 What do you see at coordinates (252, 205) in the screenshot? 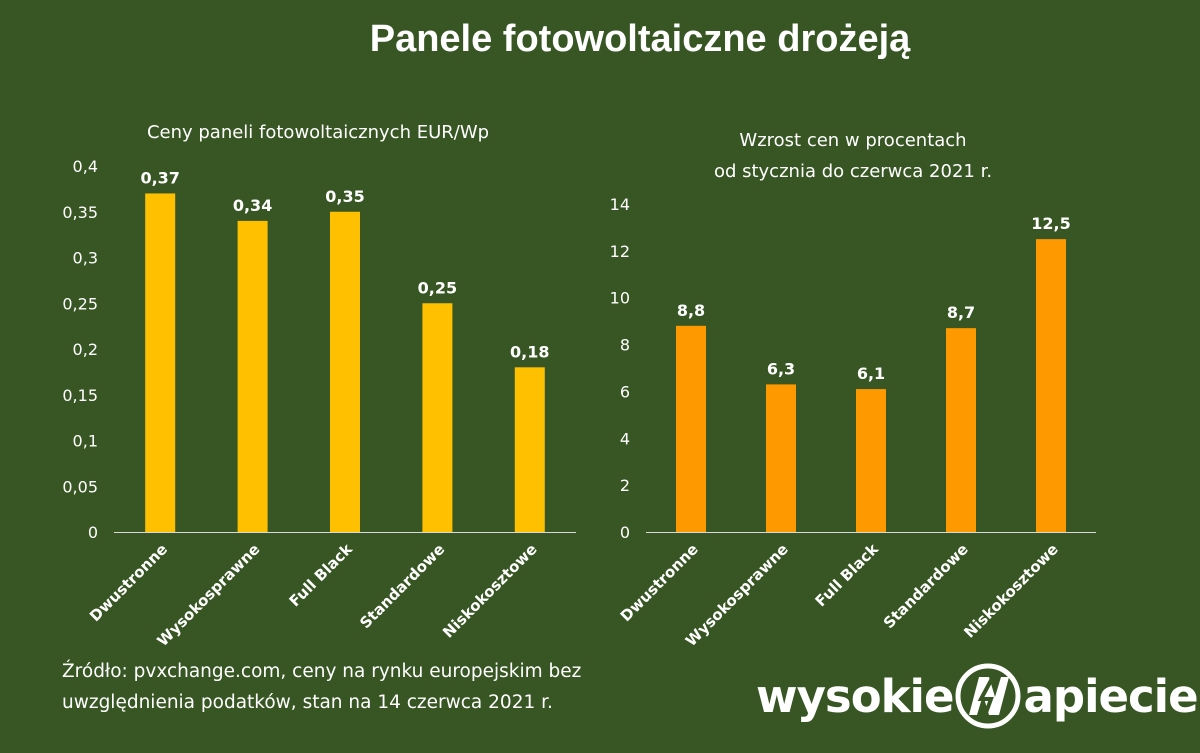
I see `price-value-label: 0,34` at bounding box center [252, 205].